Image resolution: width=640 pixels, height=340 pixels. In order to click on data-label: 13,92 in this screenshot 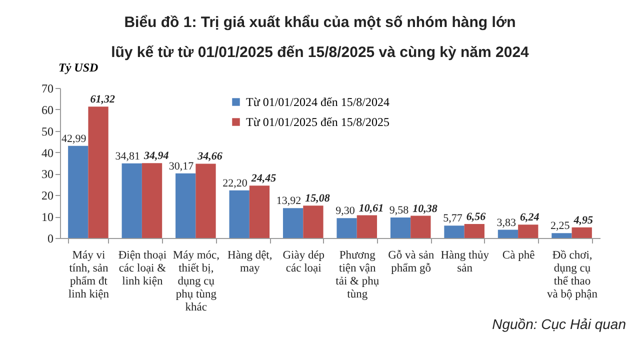, I will do `click(289, 201)`.